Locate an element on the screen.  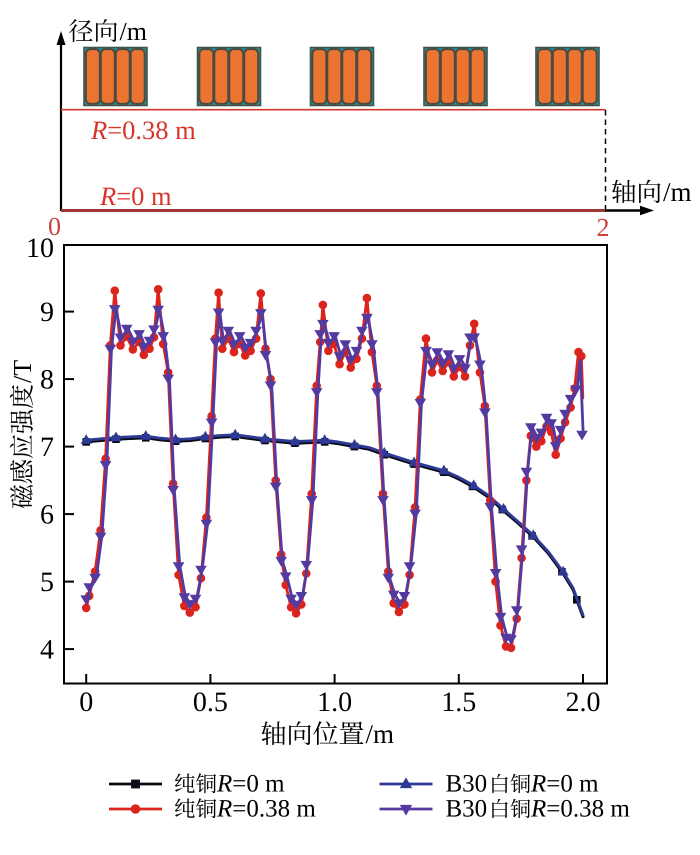
svg-text: /T is located at coordinates (22, 371).